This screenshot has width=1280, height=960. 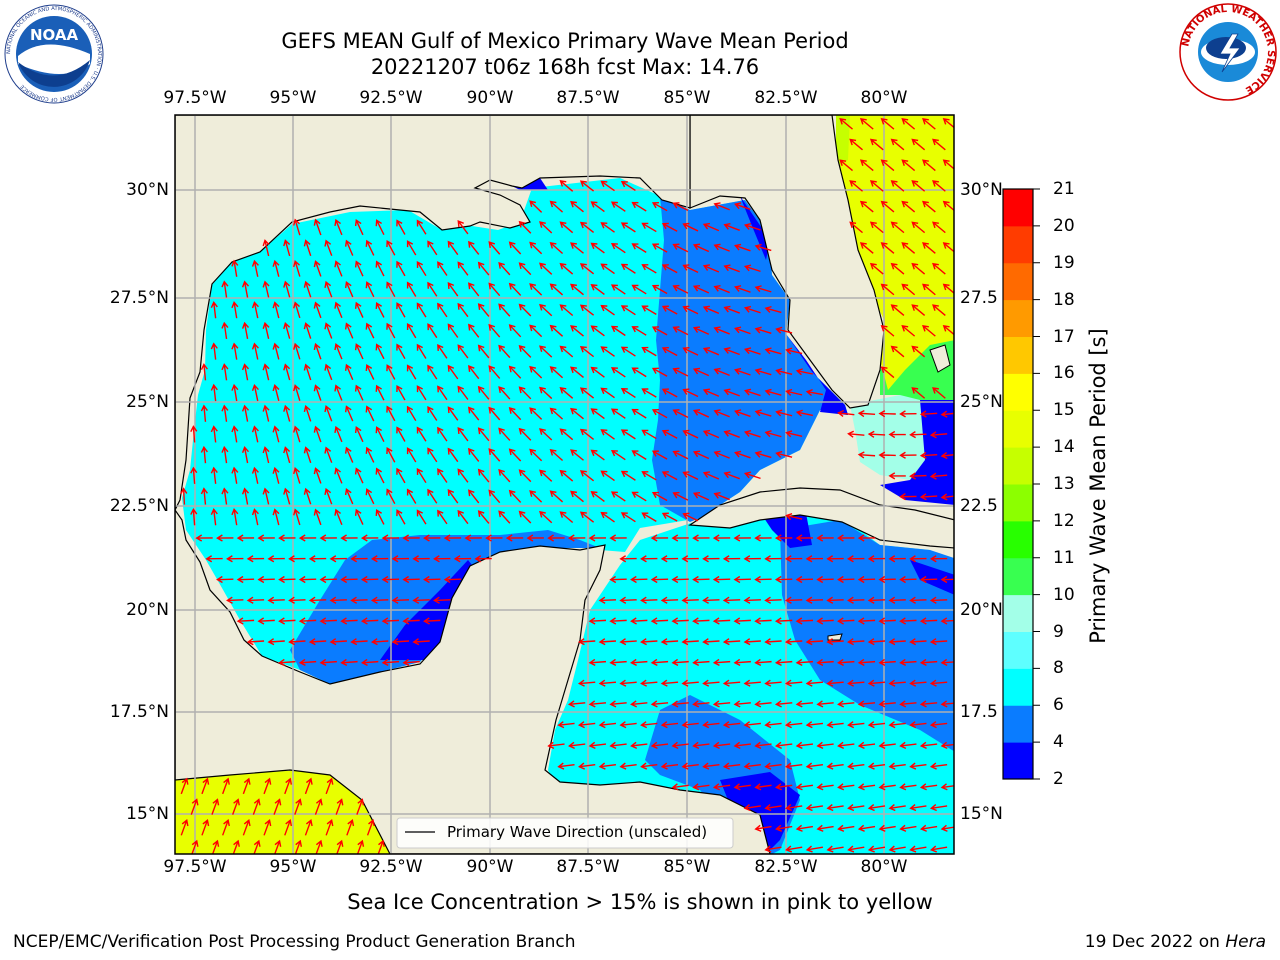 What do you see at coordinates (932, 577) in the screenshot?
I see `windward-passage-2-4s` at bounding box center [932, 577].